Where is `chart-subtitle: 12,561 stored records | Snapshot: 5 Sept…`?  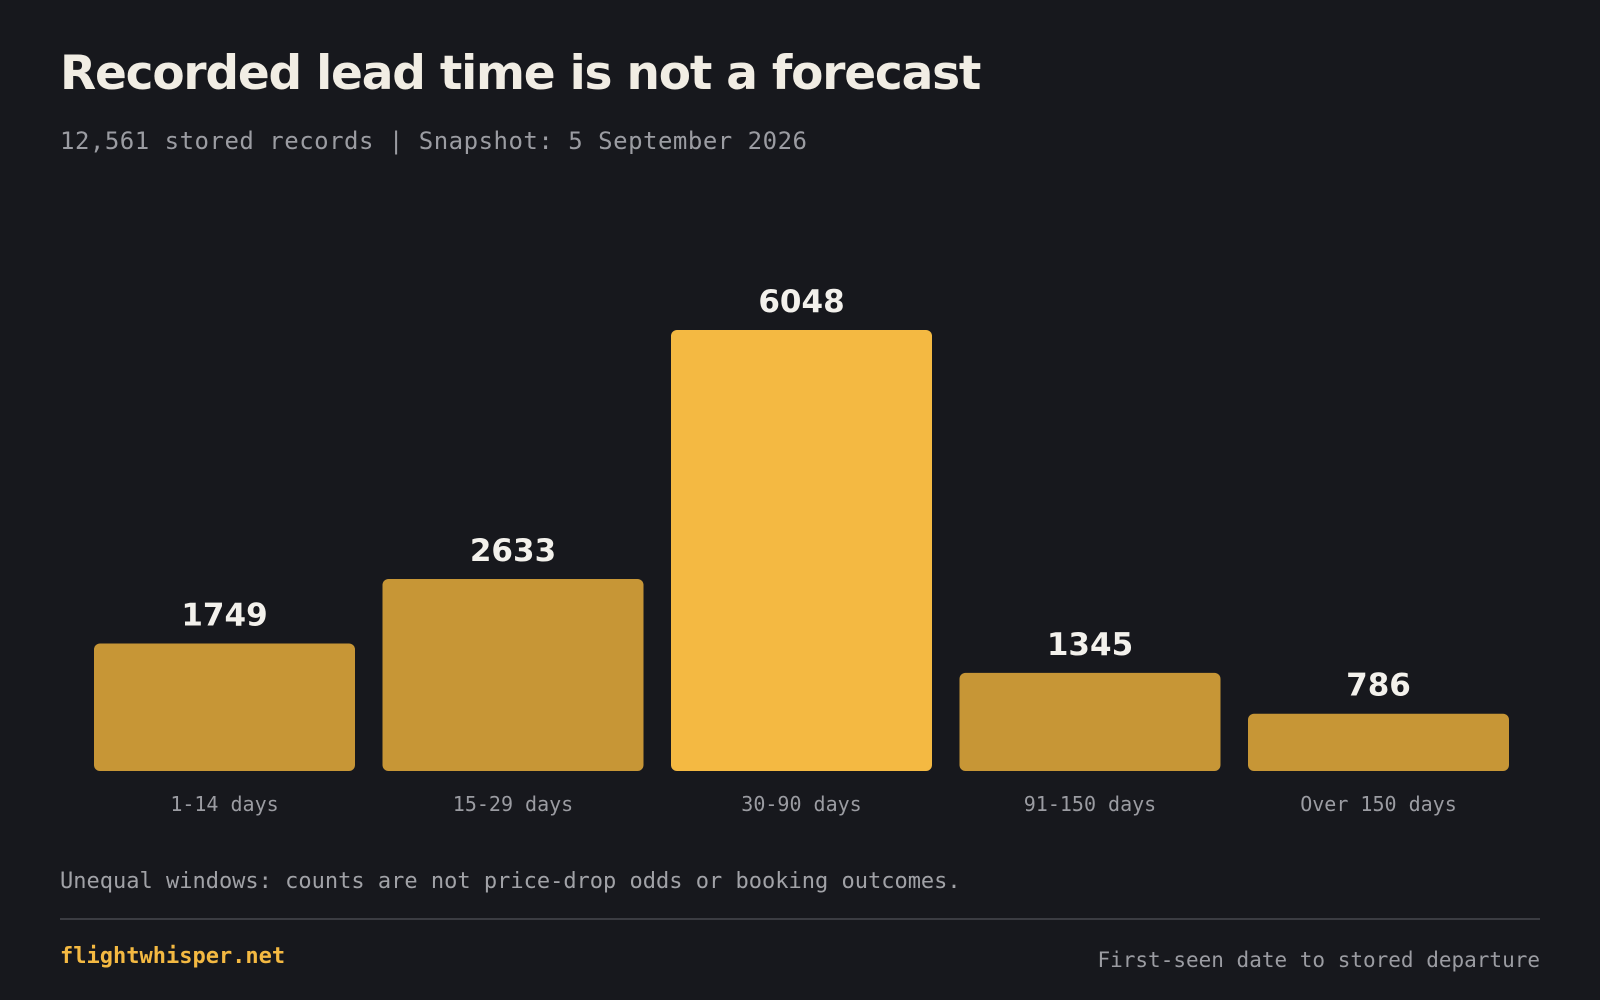
chart-subtitle: 12,561 stored records | Snapshot: 5 Sept… is located at coordinates (434, 141).